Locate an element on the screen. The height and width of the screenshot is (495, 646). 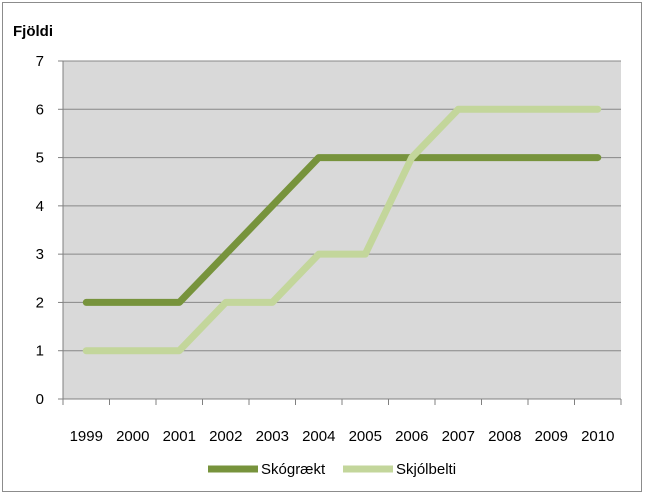
legend-label-skjolbelti: Skjólbelti is located at coordinates (426, 469).